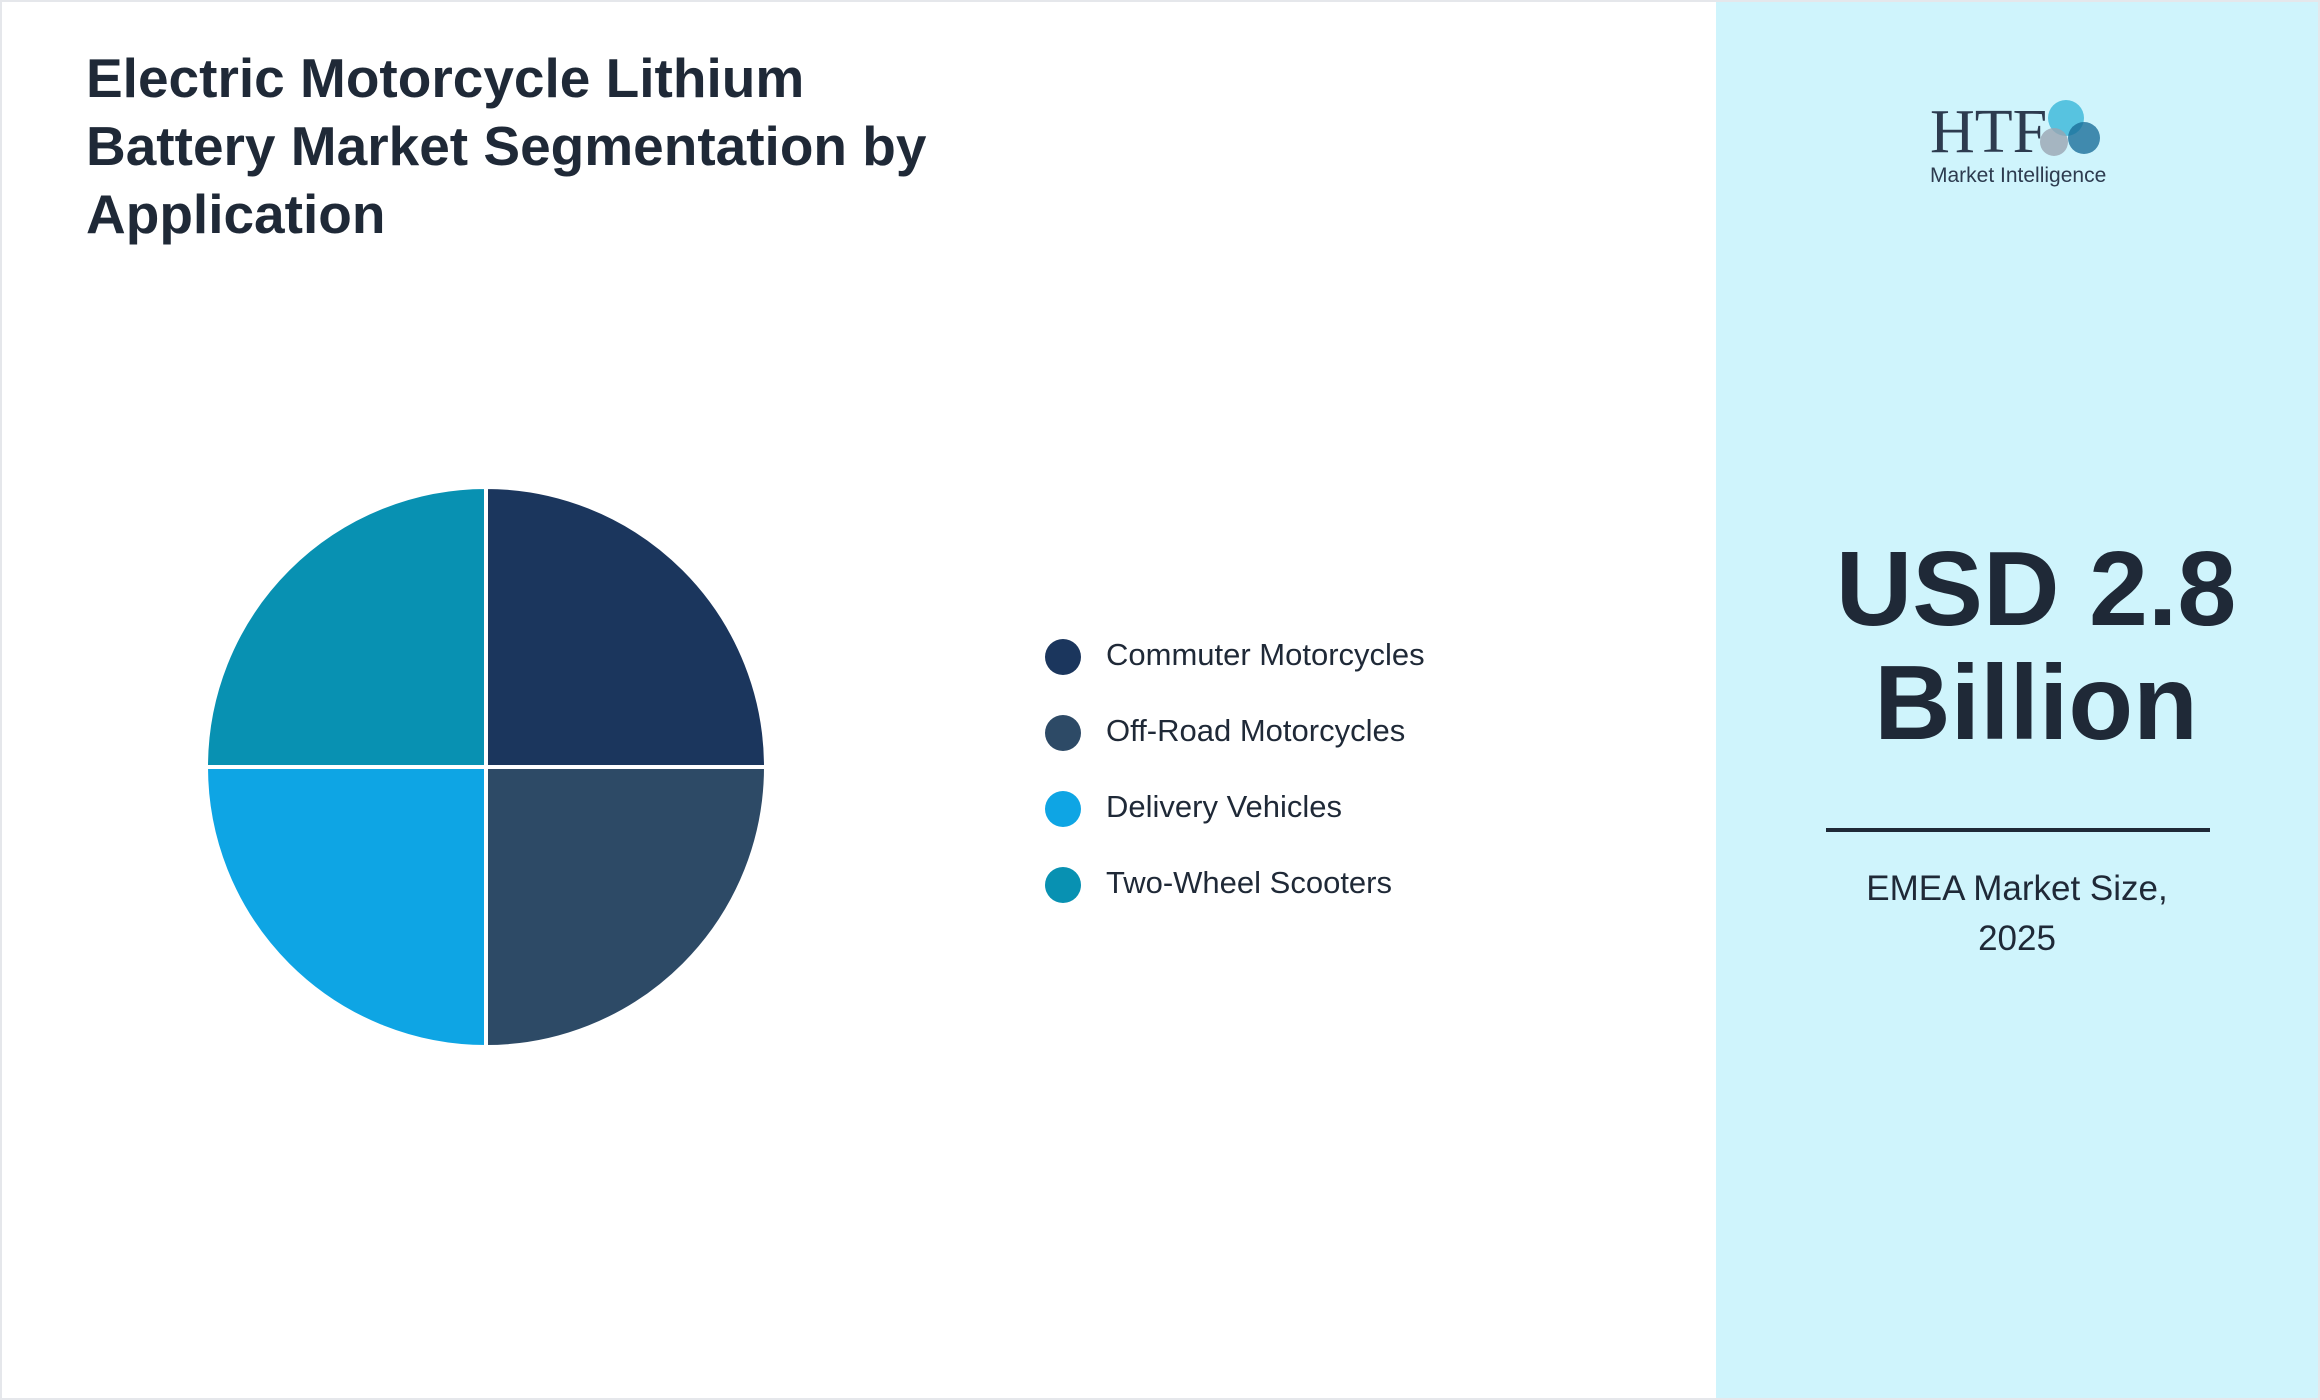  Describe the element at coordinates (1988, 132) in the screenshot. I see `logo-name: HTF` at that location.